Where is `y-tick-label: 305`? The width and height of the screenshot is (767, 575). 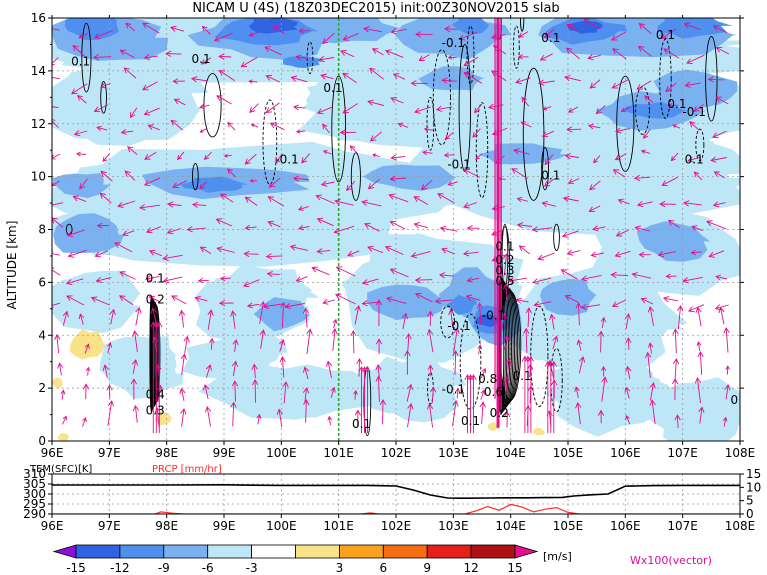
y-tick-label: 305 is located at coordinates (34, 484).